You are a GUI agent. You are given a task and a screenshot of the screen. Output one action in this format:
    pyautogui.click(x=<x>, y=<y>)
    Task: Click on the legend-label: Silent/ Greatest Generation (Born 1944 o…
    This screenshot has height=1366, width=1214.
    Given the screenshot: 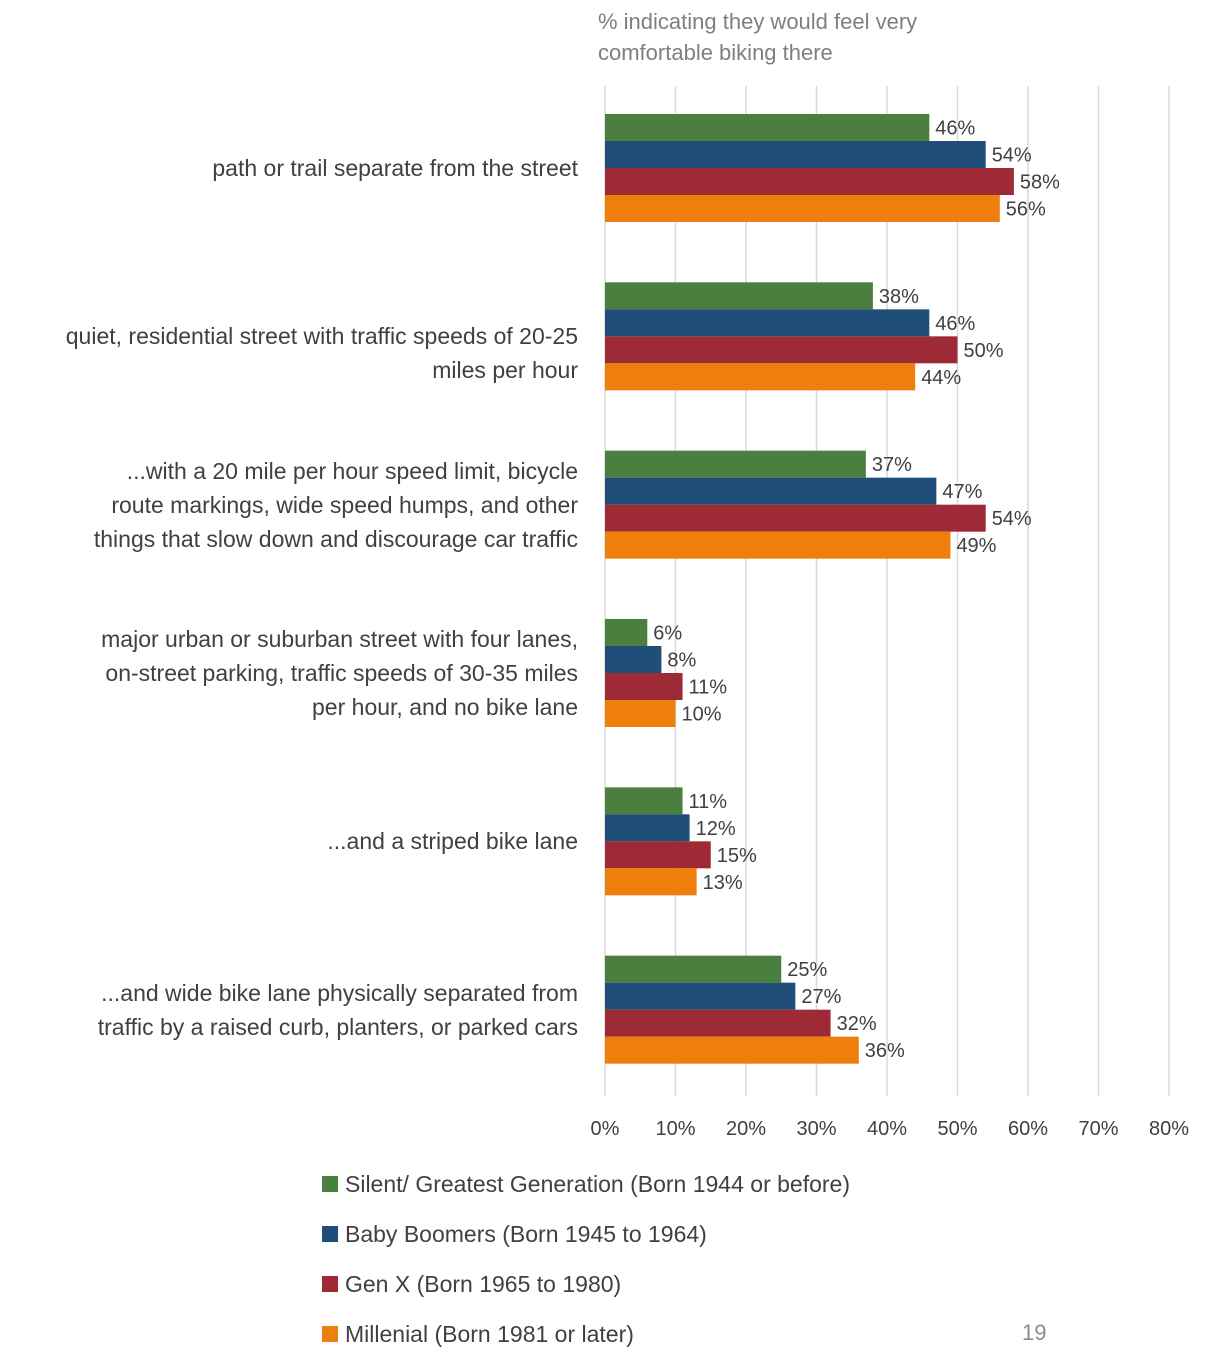 What is the action you would take?
    pyautogui.click(x=598, y=1183)
    